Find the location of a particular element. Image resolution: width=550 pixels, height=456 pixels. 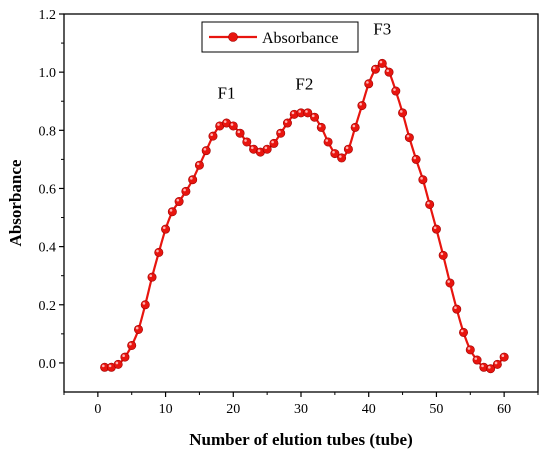

peak-label-f1: F1 is located at coordinates (227, 92).